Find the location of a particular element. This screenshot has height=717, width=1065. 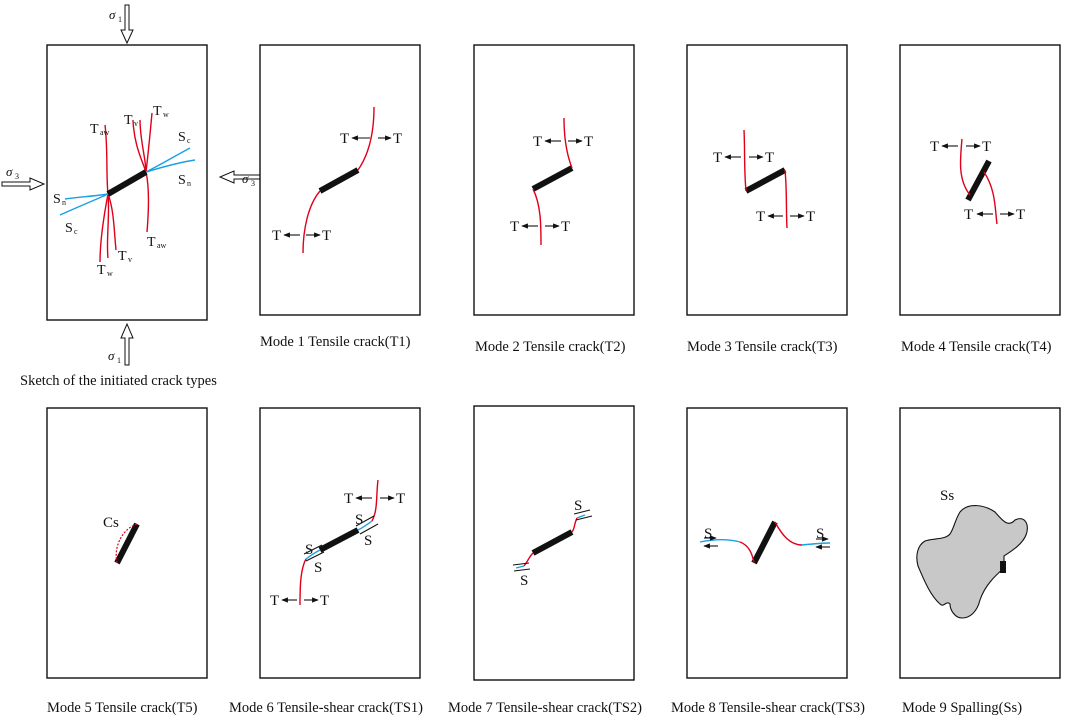

crack-sn-left is located at coordinates (86, 196).